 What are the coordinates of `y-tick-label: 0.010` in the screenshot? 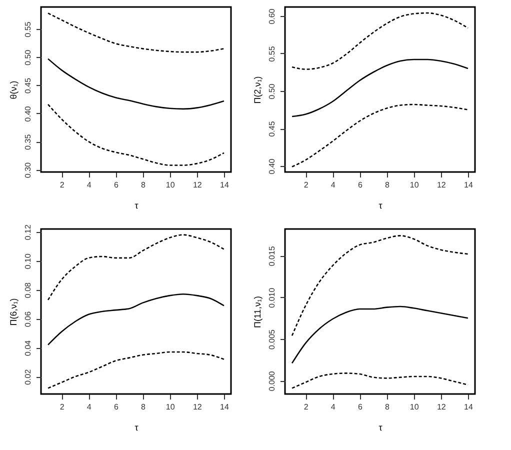 It's located at (272, 297).